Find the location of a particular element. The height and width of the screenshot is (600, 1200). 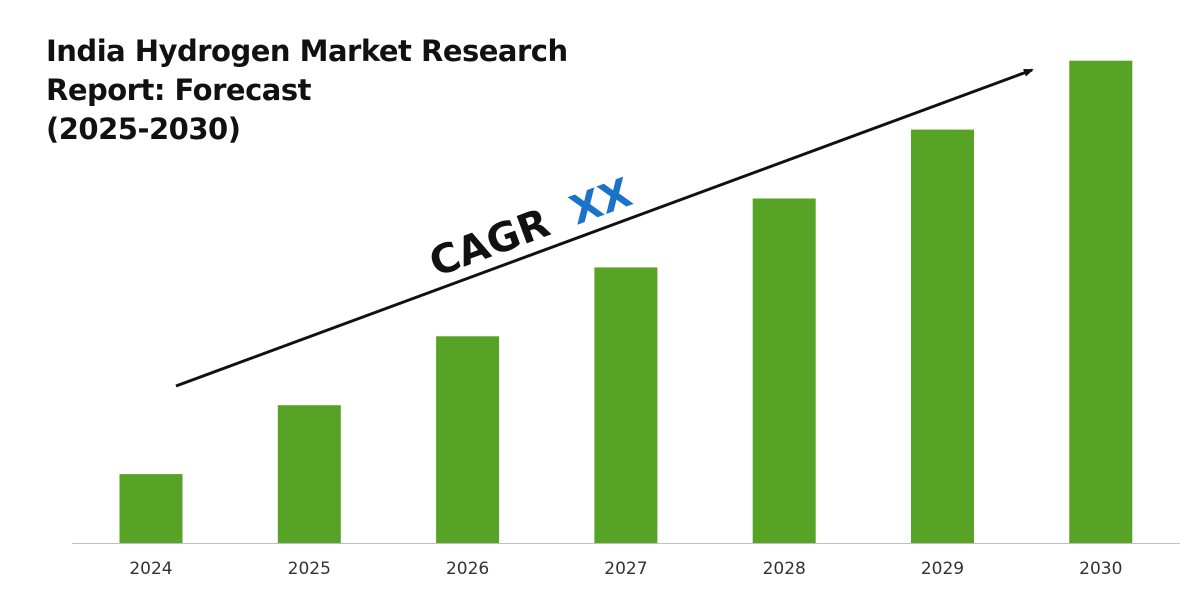

bar-2025 is located at coordinates (309, 474).